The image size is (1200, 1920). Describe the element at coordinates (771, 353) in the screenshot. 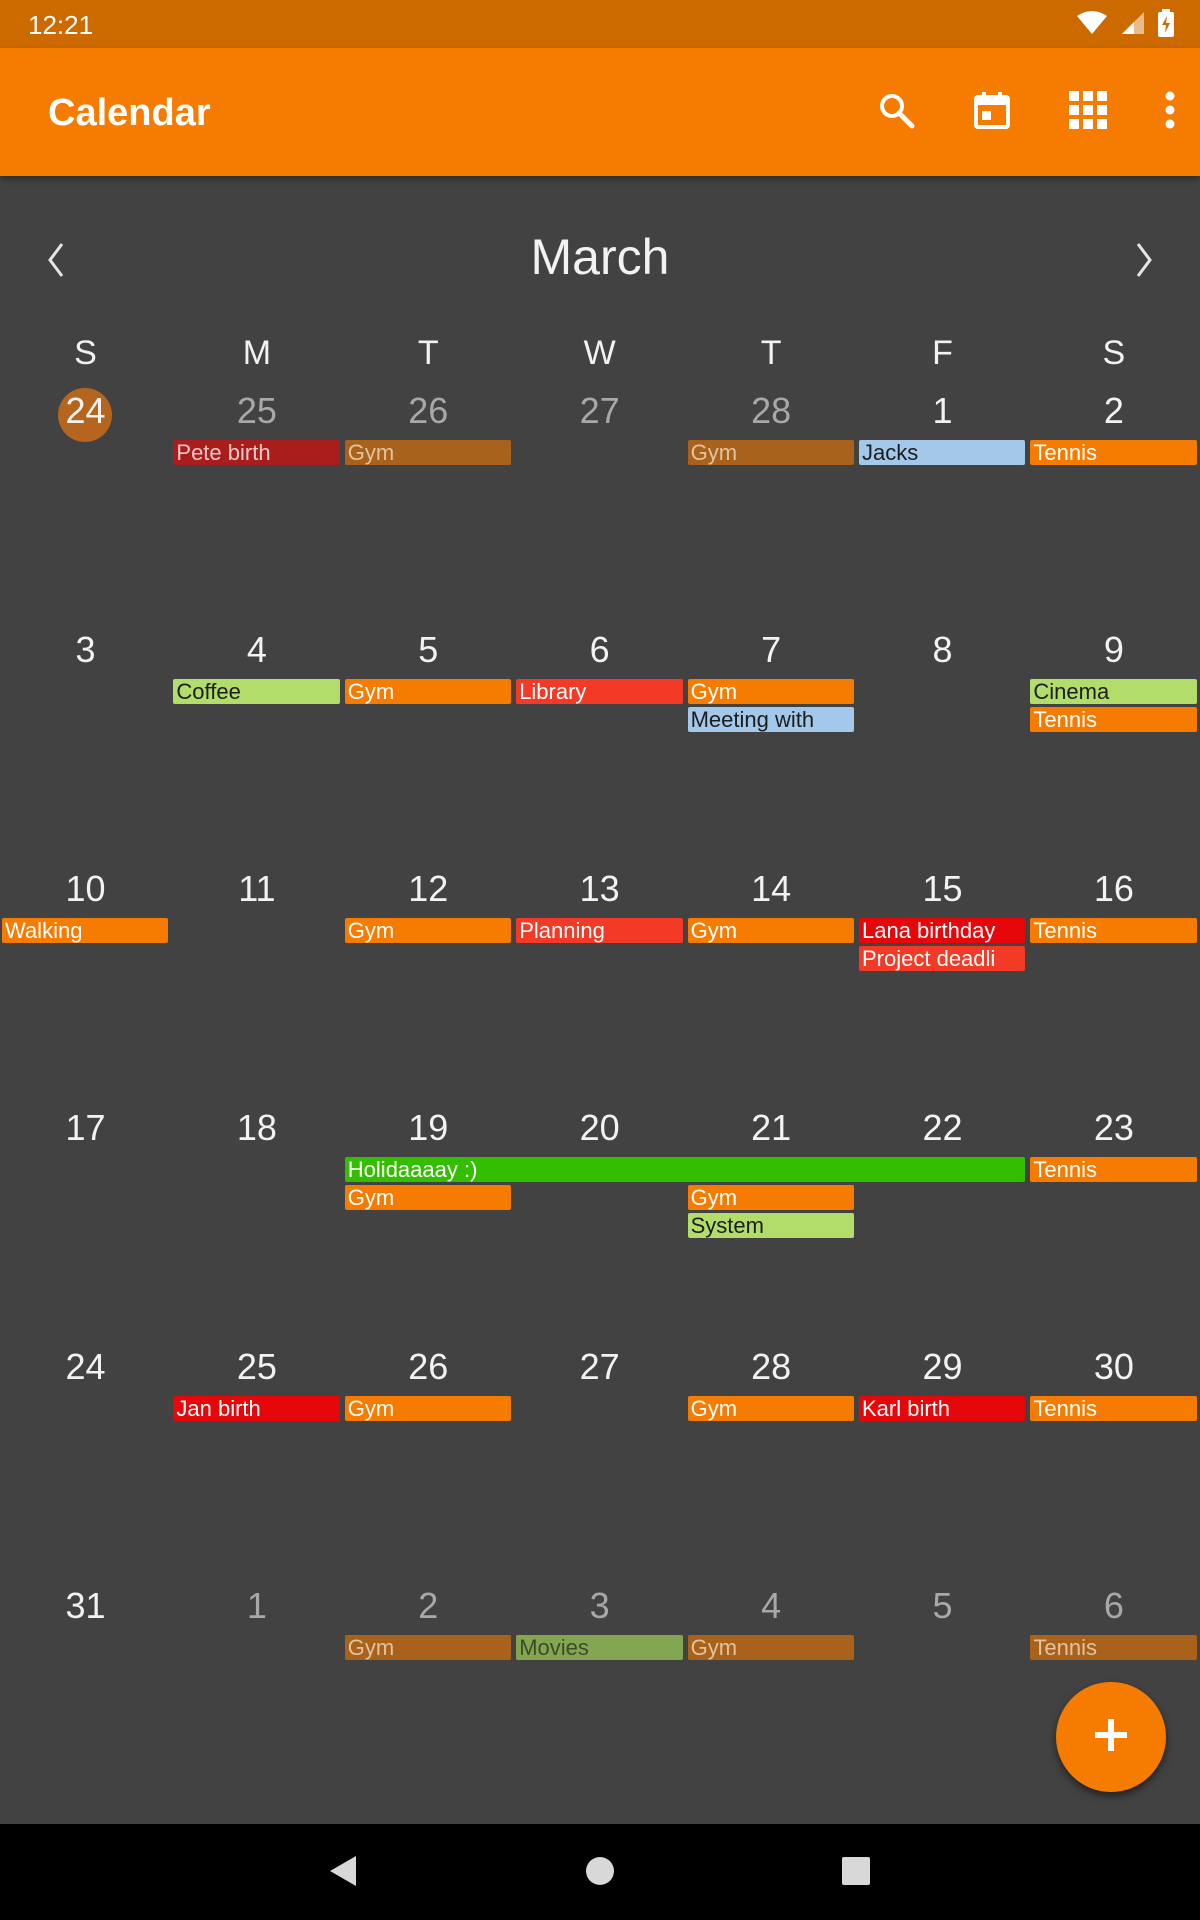

I see `weekday-label: T` at that location.